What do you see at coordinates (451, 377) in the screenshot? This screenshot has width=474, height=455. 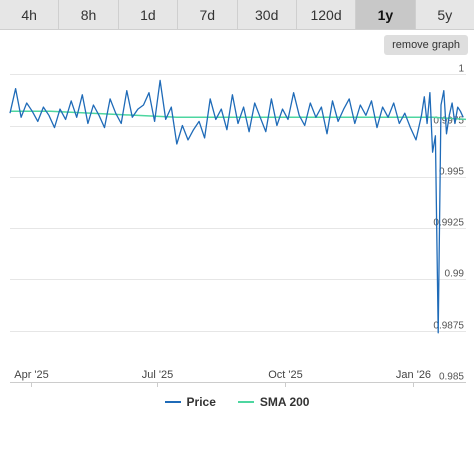 I see `y-tick-label: 0.985` at bounding box center [451, 377].